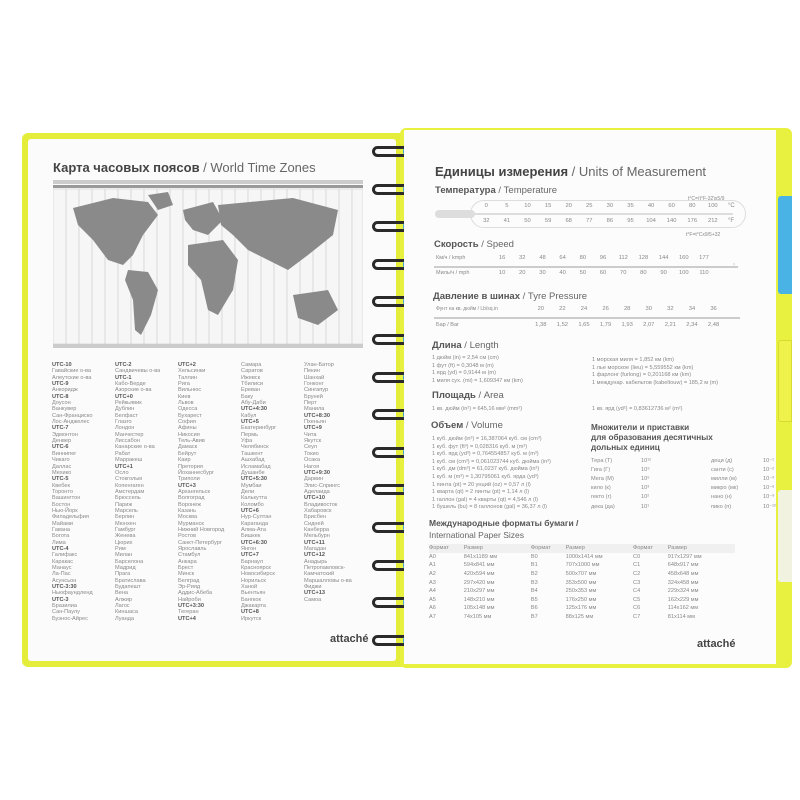  What do you see at coordinates (253, 593) in the screenshot?
I see `city-name: Вьентьян` at bounding box center [253, 593].